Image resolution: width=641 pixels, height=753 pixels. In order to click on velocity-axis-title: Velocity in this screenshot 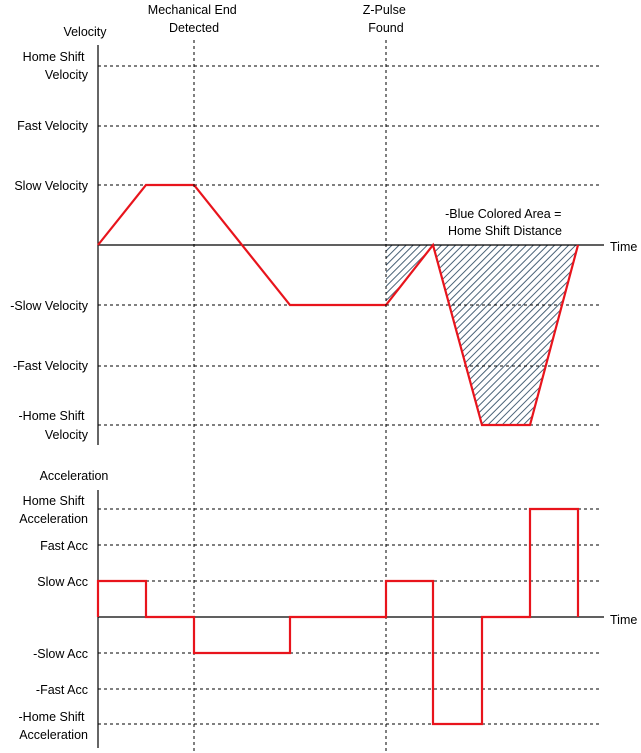, I will do `click(85, 32)`.